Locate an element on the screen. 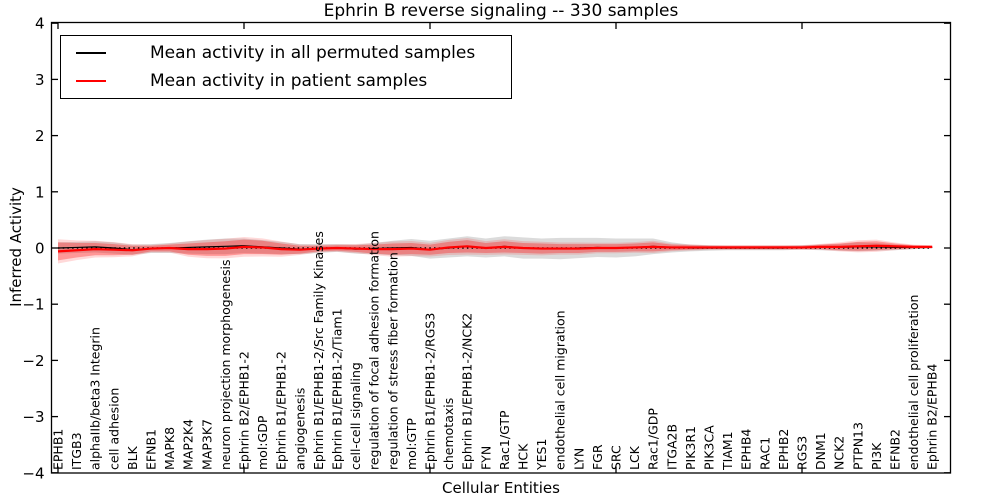 The height and width of the screenshot is (500, 1000). x-category-label: PIK3R1 is located at coordinates (690, 448).